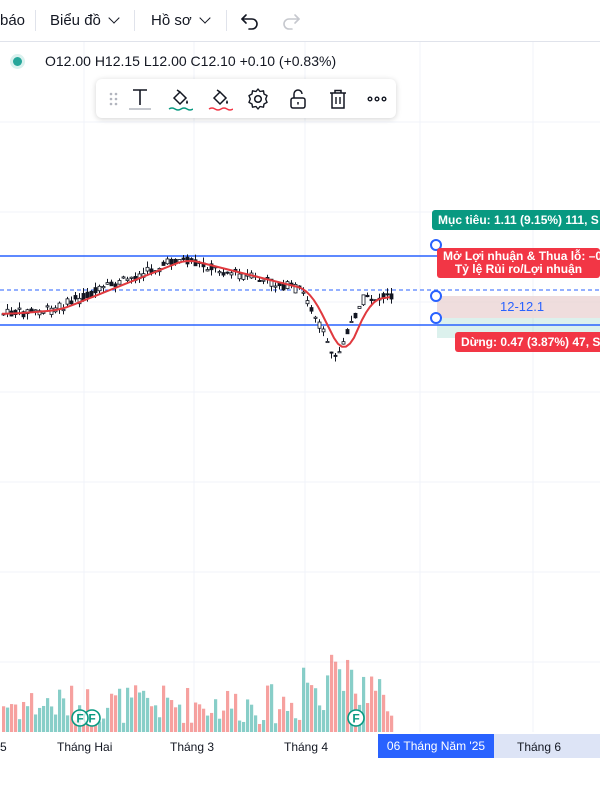 This screenshot has height=800, width=600. I want to click on volume-series, so click(198, 693).